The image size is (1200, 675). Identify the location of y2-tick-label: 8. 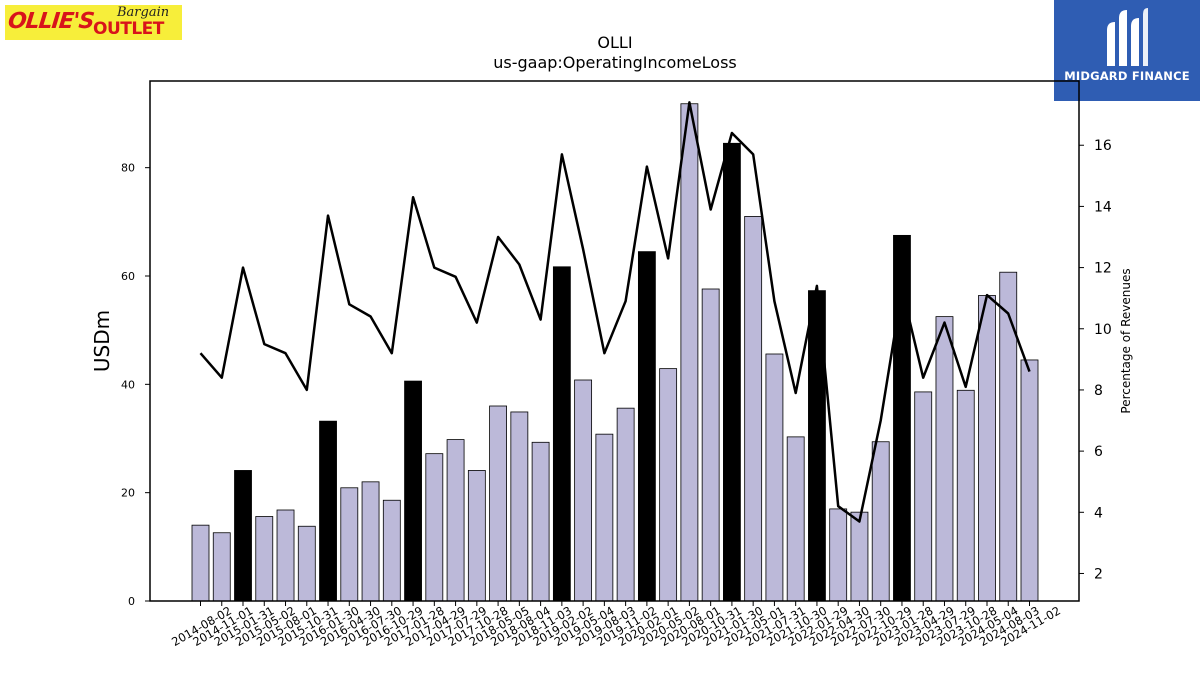
(1098, 391).